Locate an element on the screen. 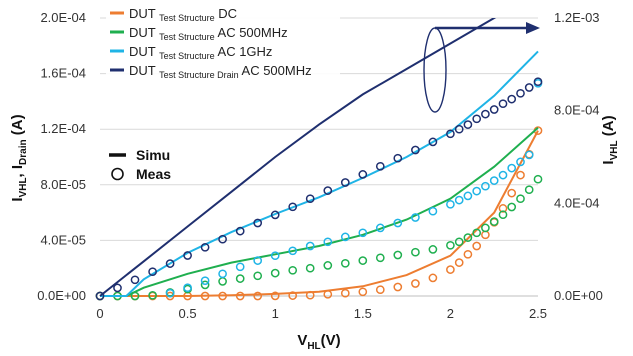  legend-entry: DUT Test Structure AC 1GHz is located at coordinates (200, 52).